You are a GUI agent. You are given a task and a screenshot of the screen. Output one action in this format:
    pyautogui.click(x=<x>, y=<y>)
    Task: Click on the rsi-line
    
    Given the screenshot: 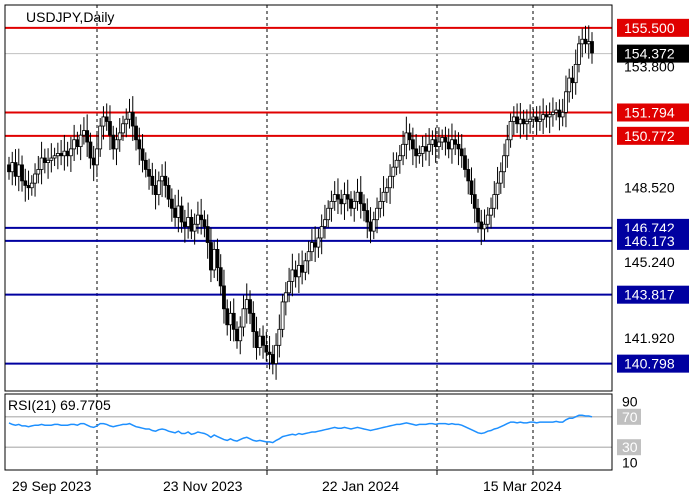 What is the action you would take?
    pyautogui.click(x=300, y=429)
    